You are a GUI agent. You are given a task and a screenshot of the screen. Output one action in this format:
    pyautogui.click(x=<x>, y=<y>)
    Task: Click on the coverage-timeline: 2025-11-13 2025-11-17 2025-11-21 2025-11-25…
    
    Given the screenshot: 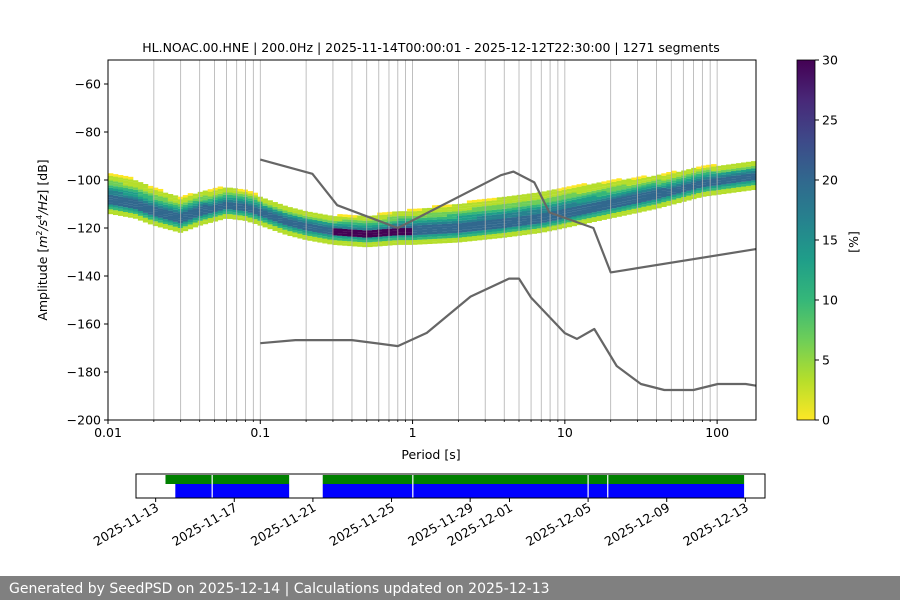 What is the action you would take?
    pyautogui.click(x=428, y=511)
    